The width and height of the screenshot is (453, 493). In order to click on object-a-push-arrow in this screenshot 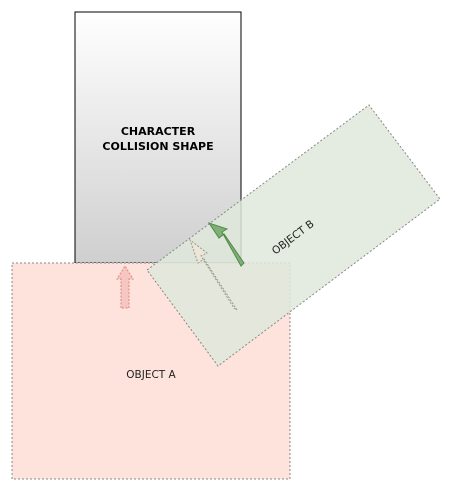, I will do `click(125, 287)`.